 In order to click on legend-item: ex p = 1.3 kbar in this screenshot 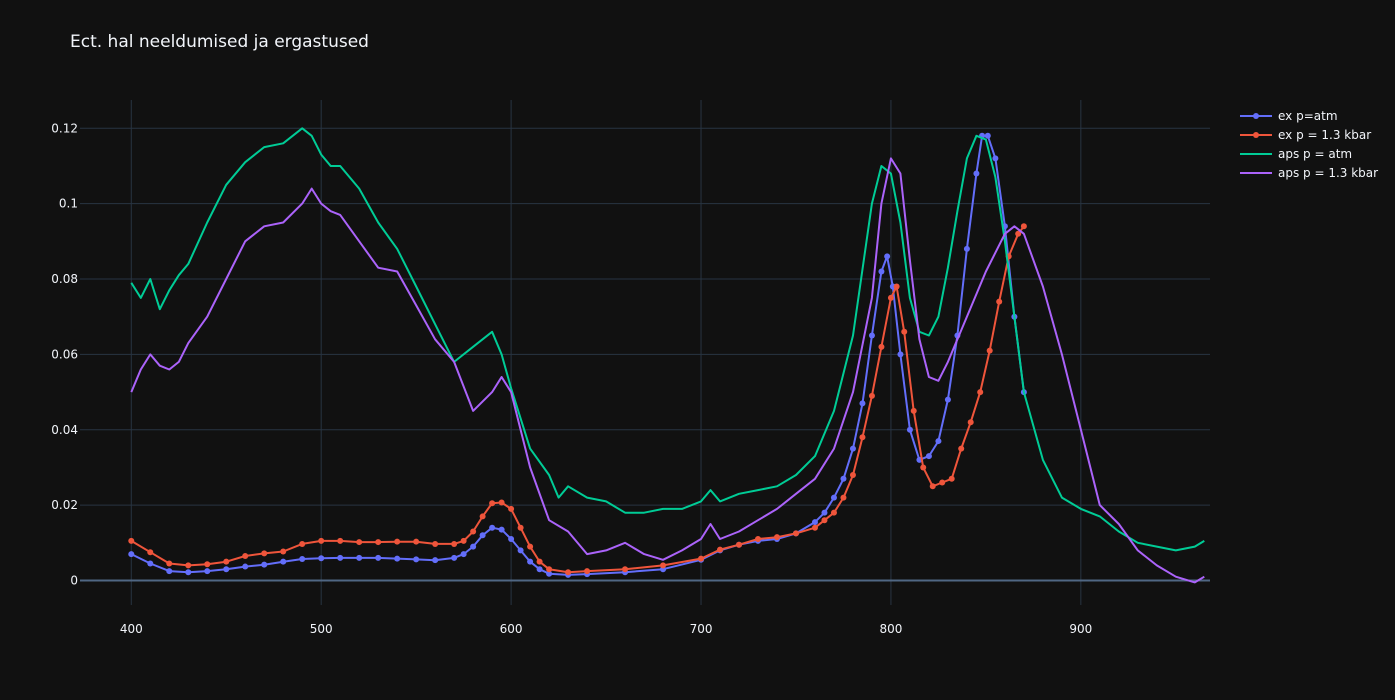, I will do `click(1308, 134)`.